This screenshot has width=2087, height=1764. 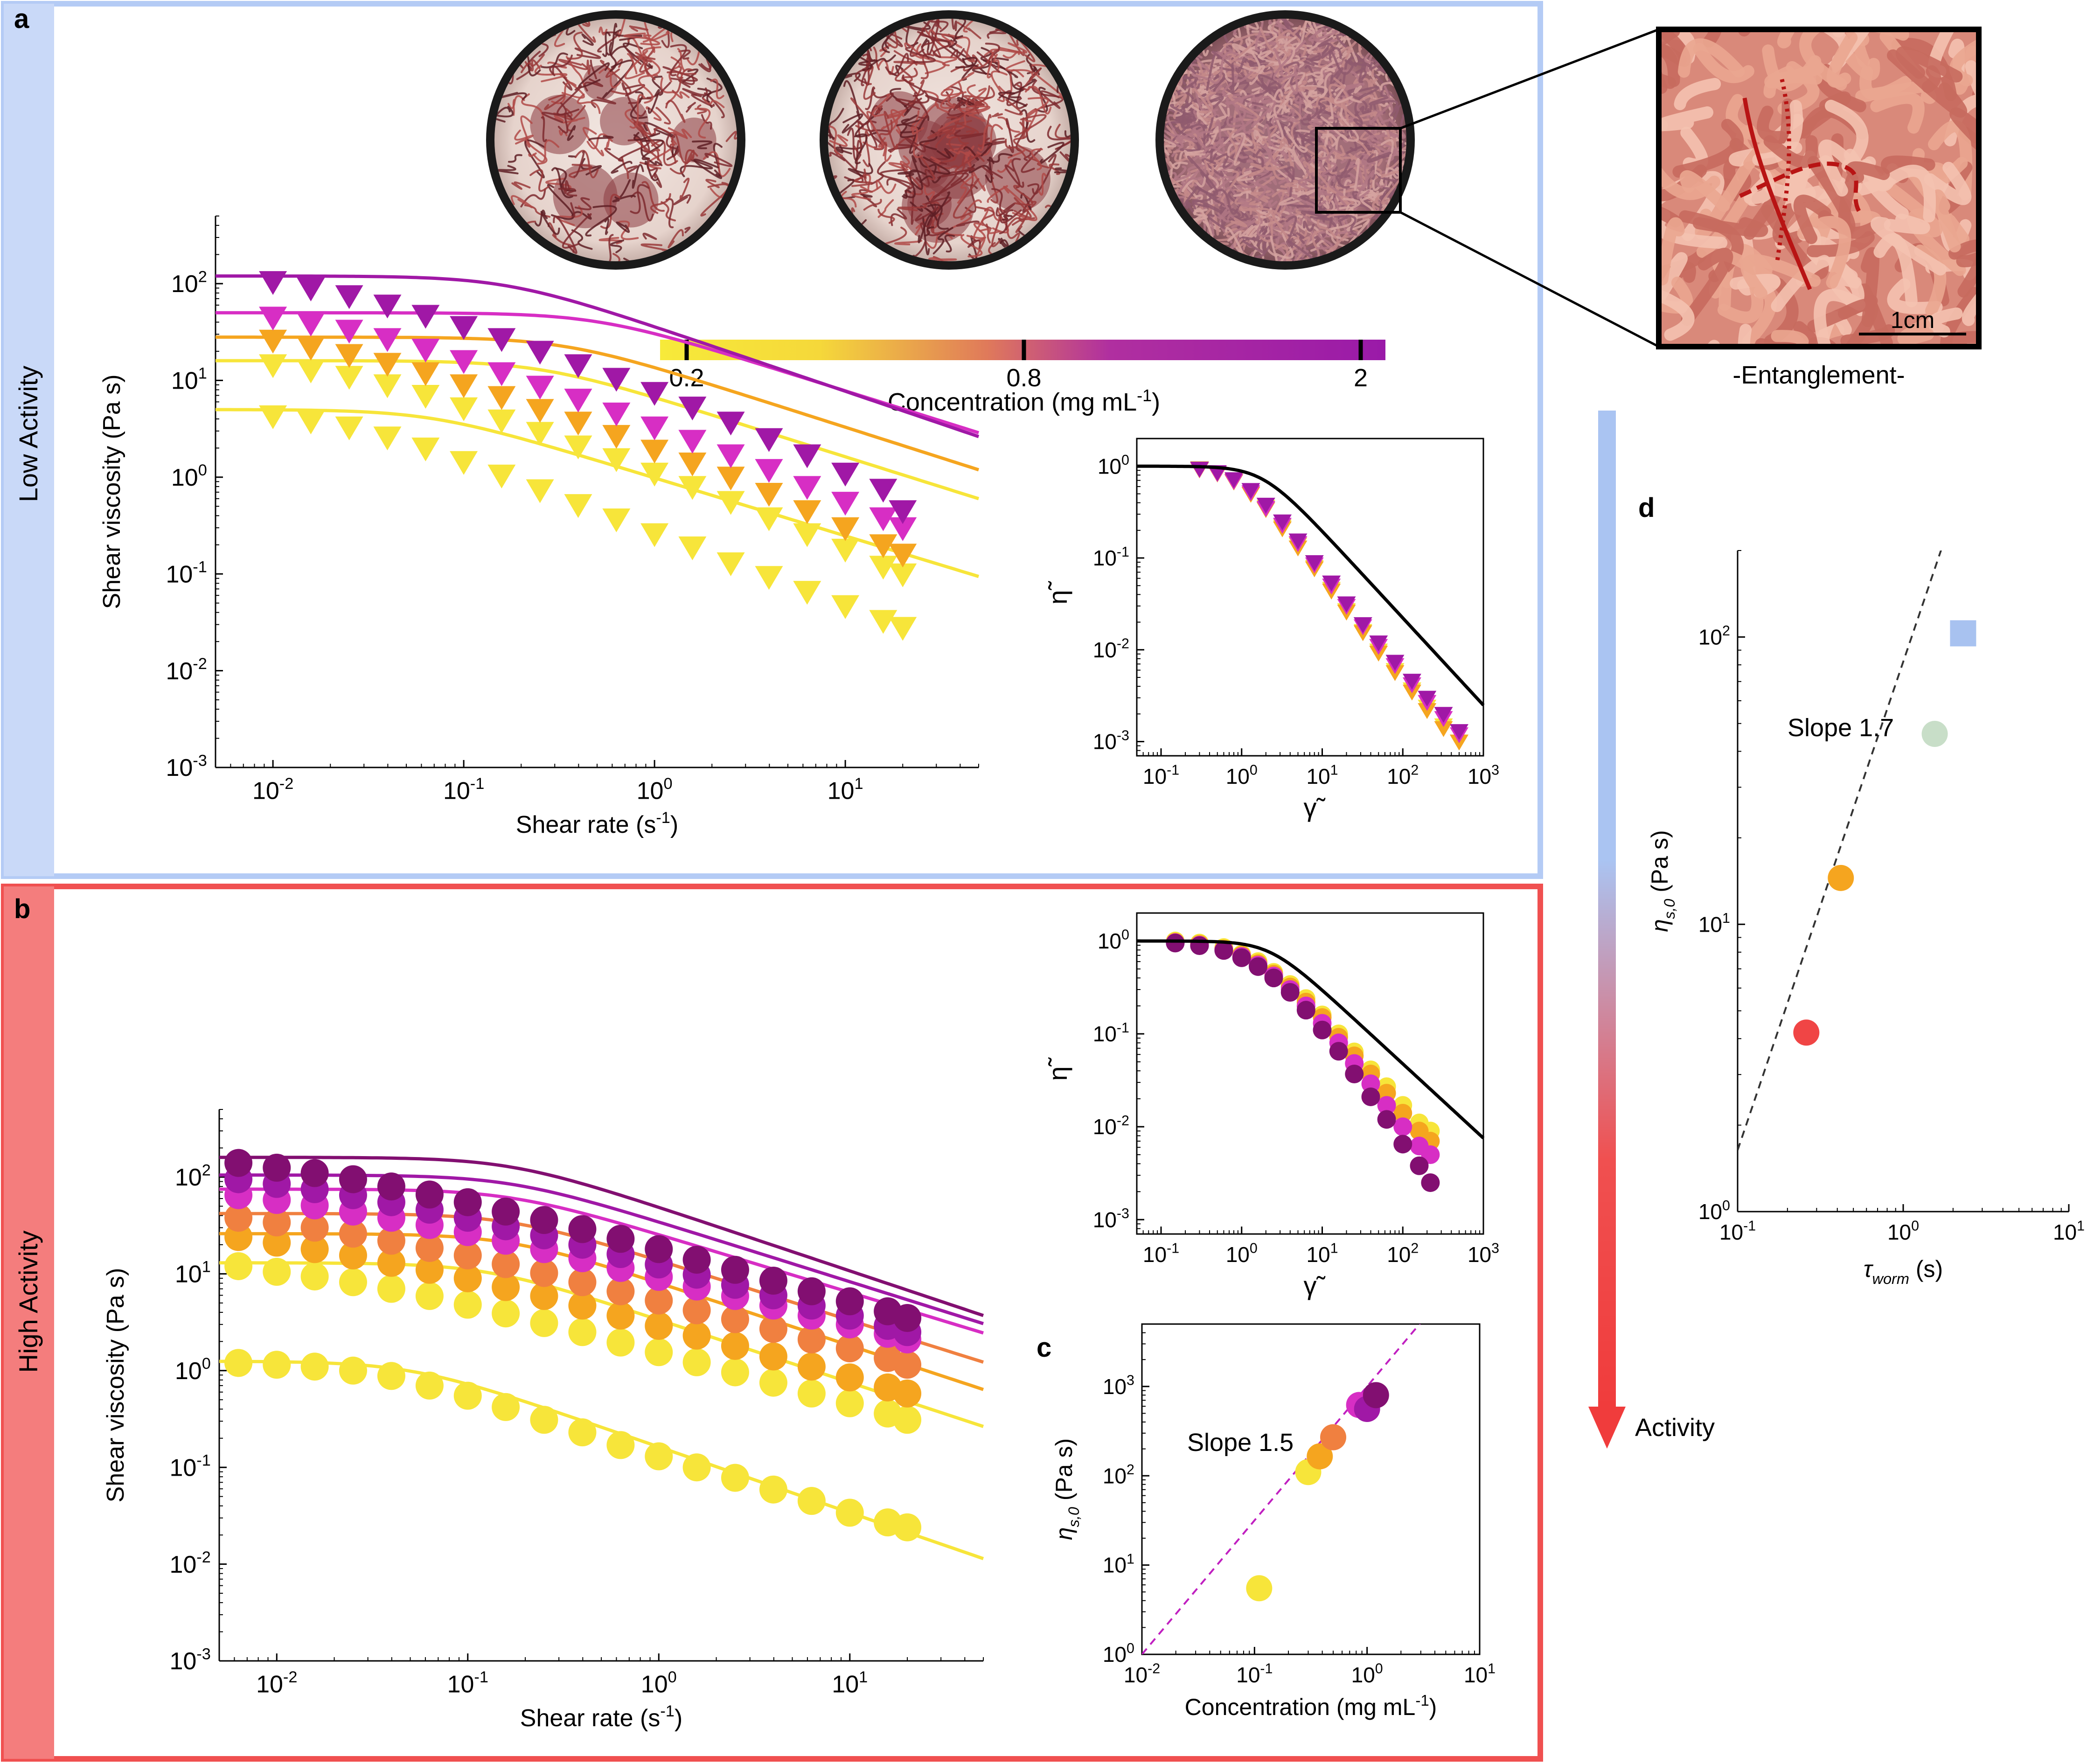 I want to click on plot-area, so click(x=1904, y=881).